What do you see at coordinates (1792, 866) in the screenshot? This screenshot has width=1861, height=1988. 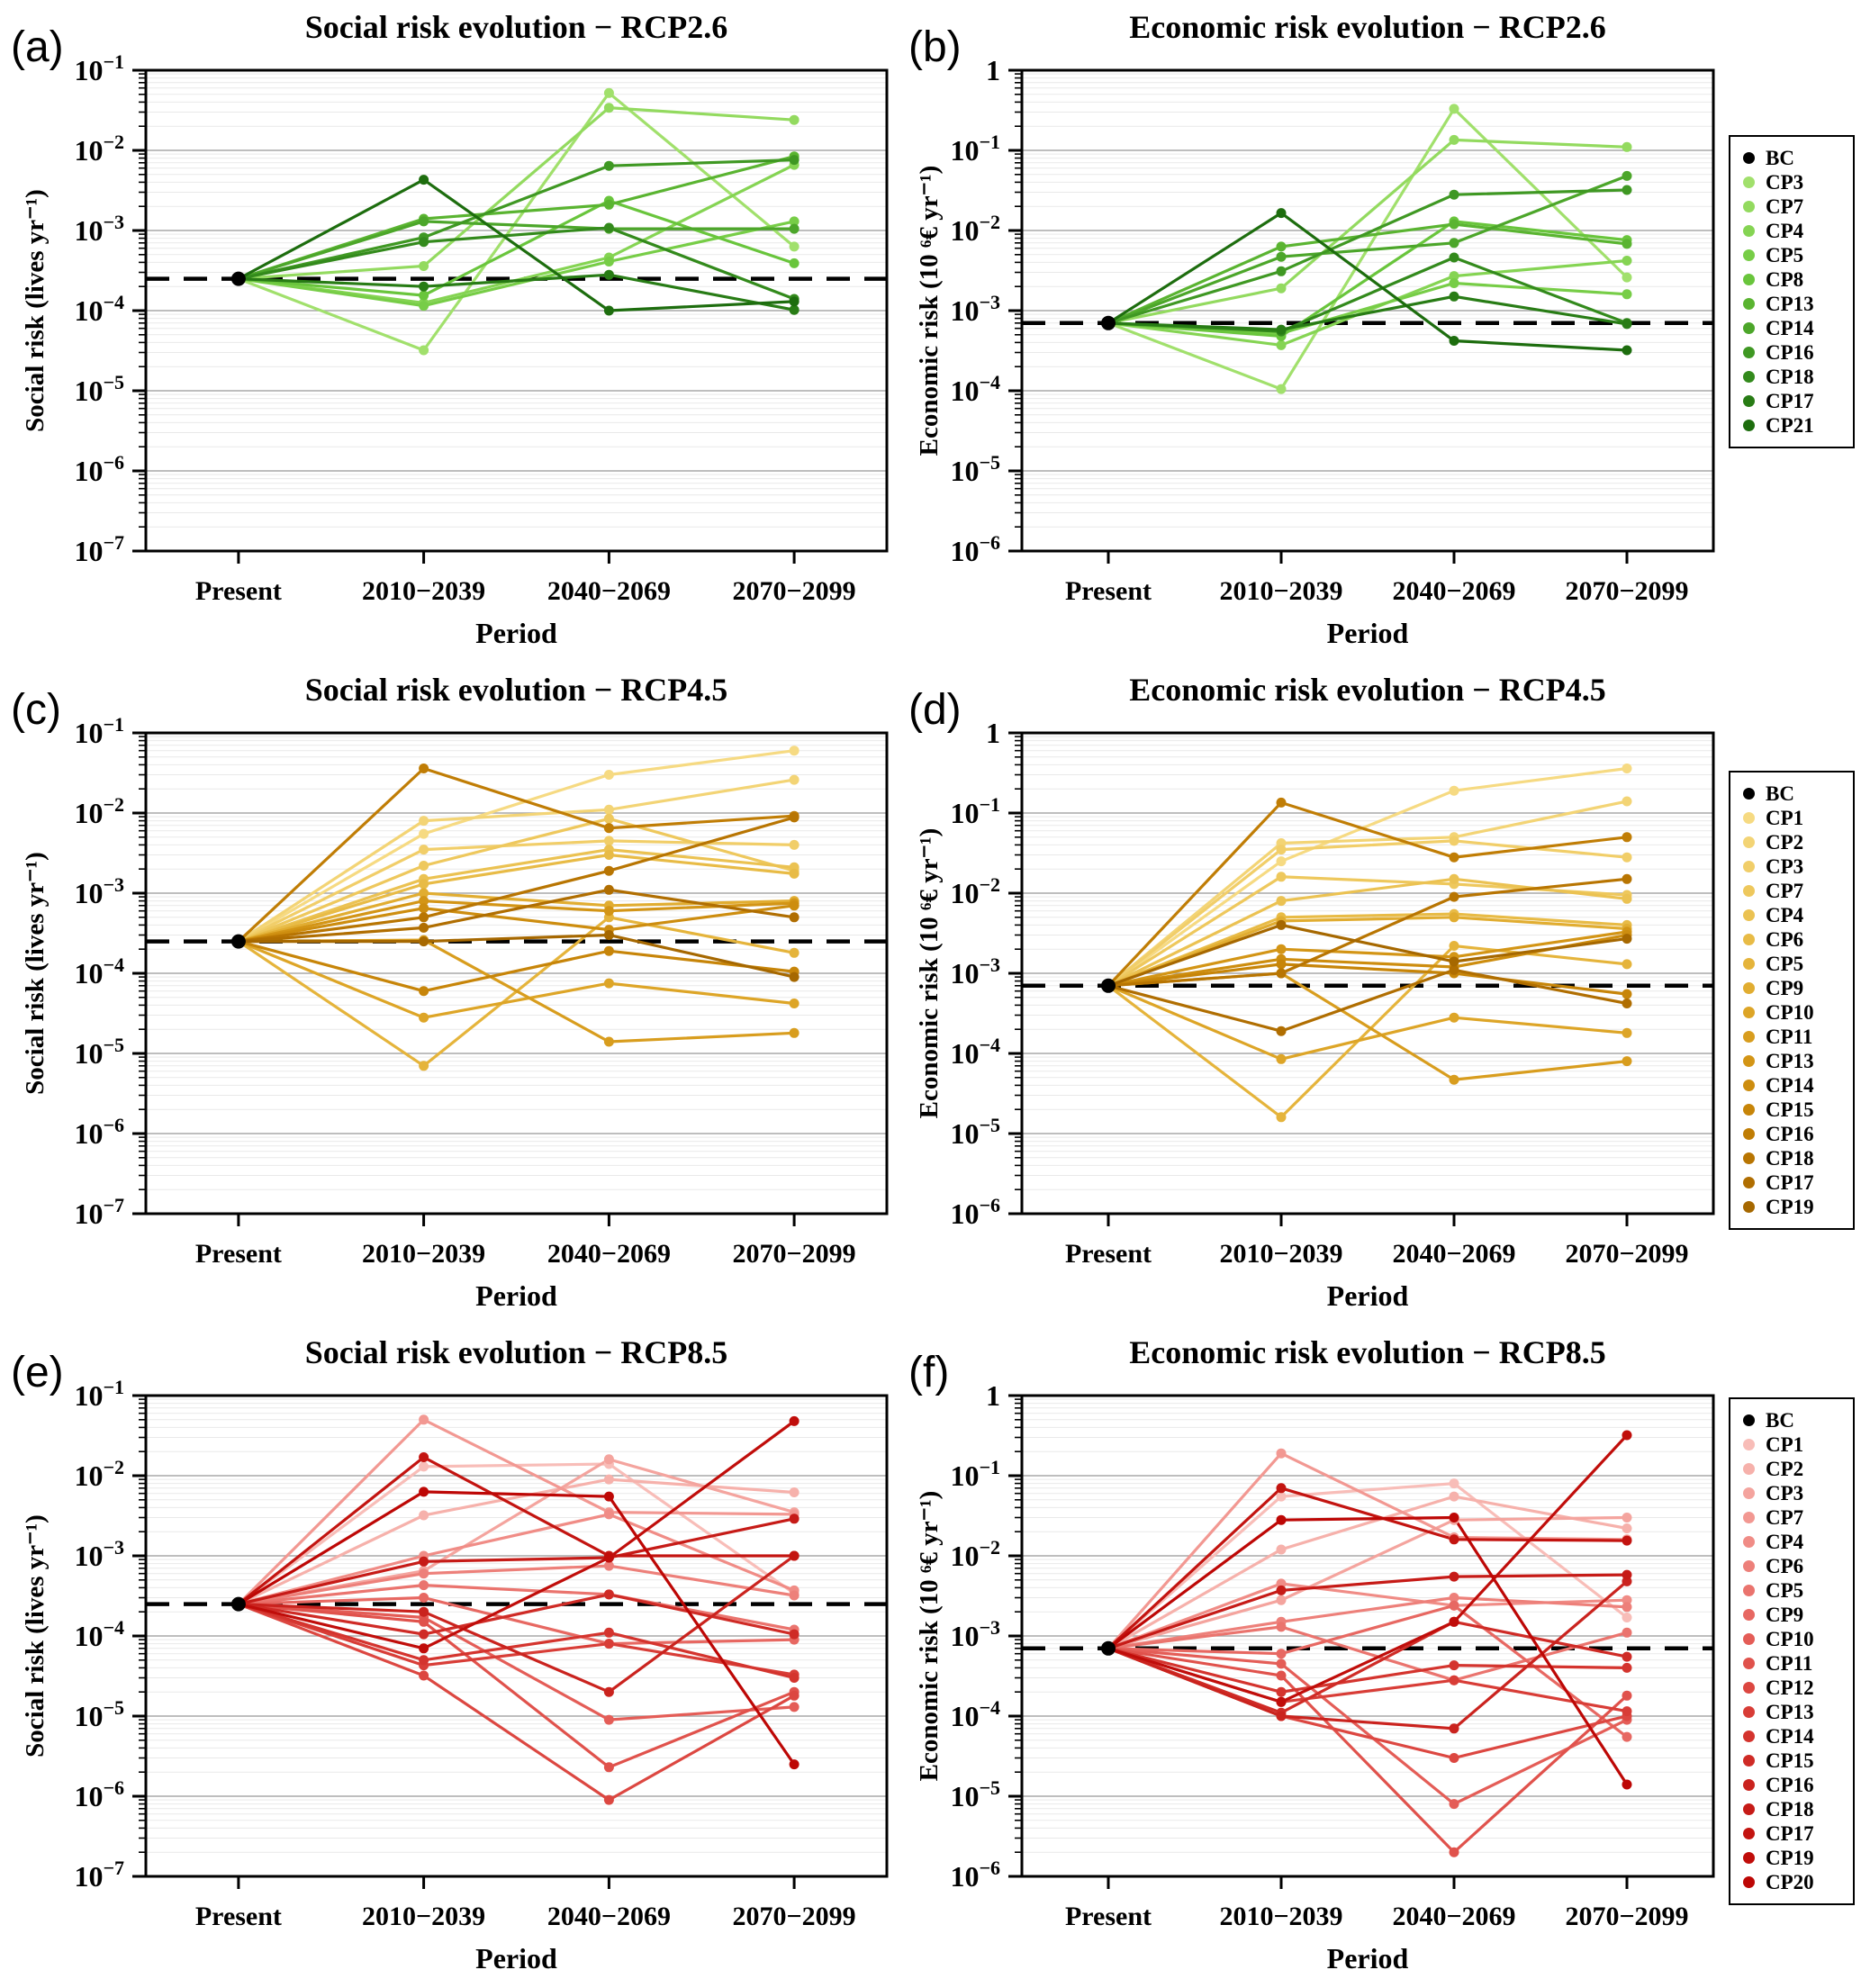 I see `legend-item-CP3: CP3` at bounding box center [1792, 866].